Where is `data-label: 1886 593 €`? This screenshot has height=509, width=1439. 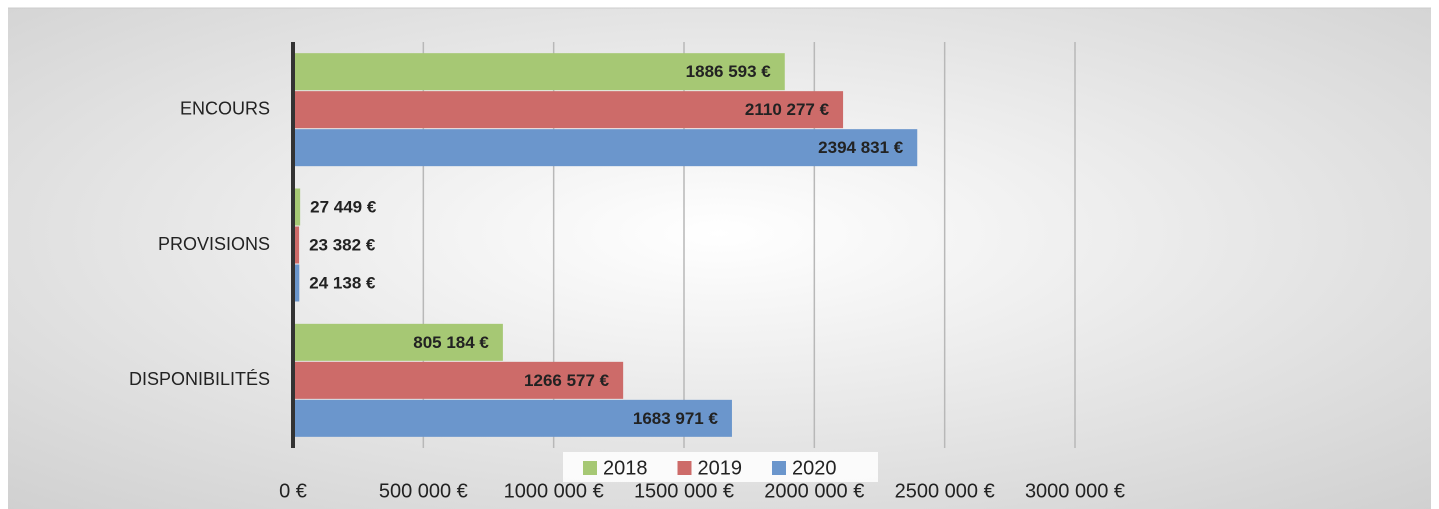 data-label: 1886 593 € is located at coordinates (729, 71).